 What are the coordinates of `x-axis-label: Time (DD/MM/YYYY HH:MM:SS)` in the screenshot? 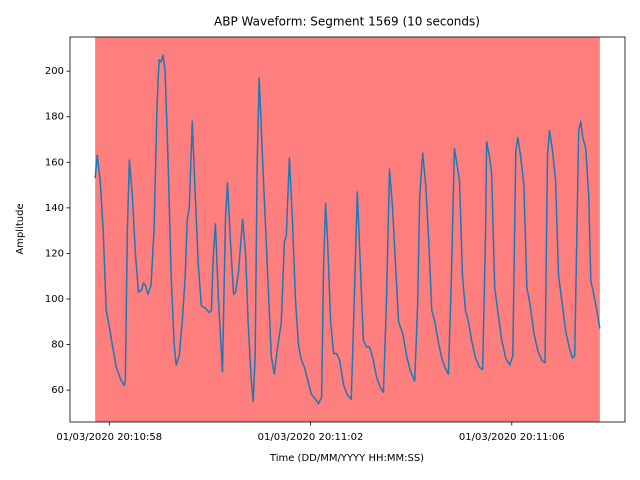 It's located at (346, 458).